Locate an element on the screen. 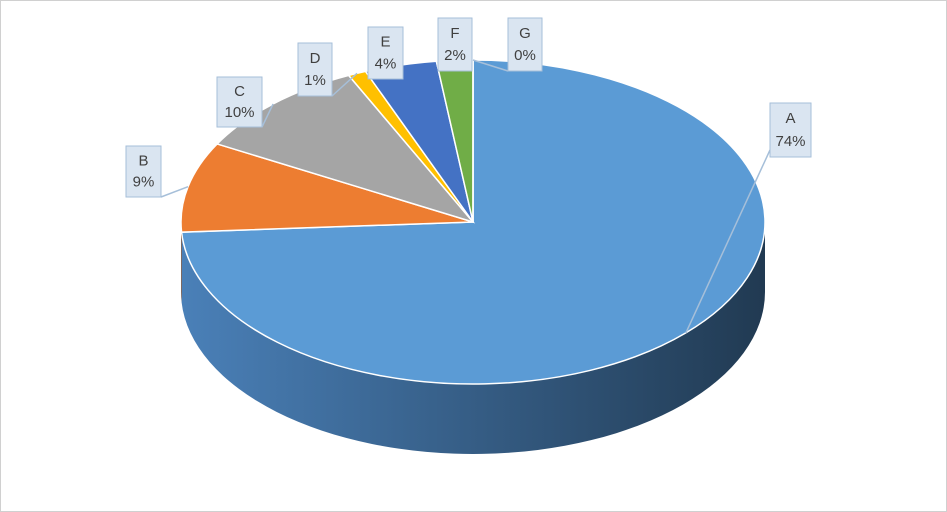 The width and height of the screenshot is (947, 512). category-label: F is located at coordinates (454, 33).